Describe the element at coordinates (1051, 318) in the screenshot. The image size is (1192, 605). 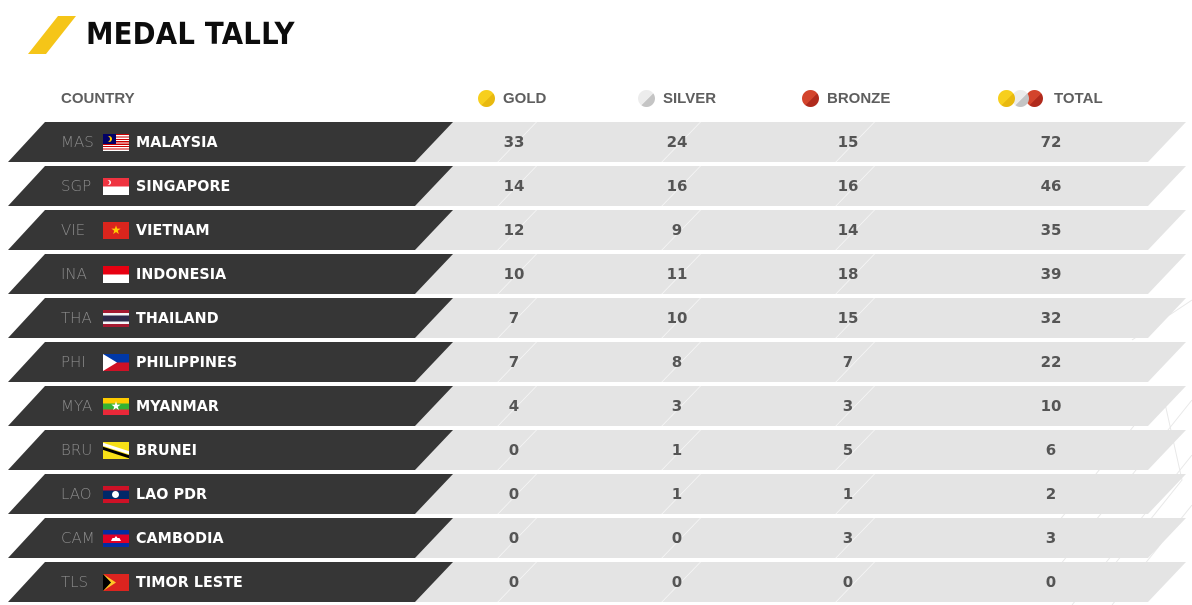
I see `total-count: 32` at that location.